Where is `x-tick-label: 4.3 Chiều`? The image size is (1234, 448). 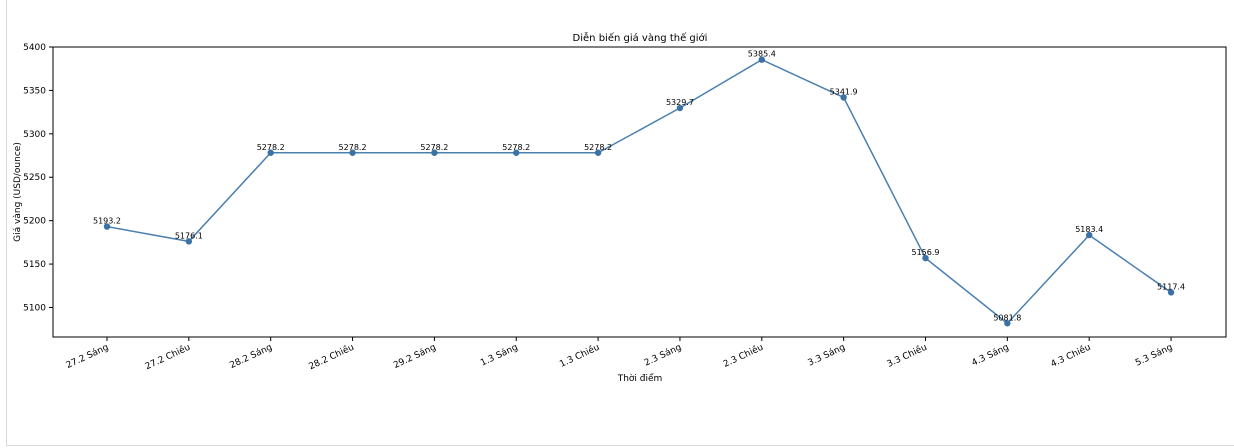
x-tick-label: 4.3 Chiều is located at coordinates (1071, 356).